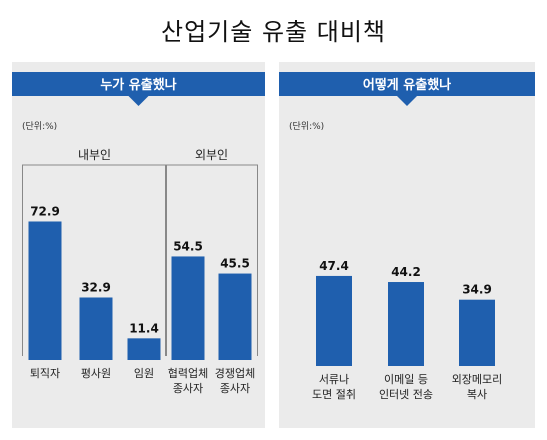  I want to click on category-label: 임원, so click(144, 373).